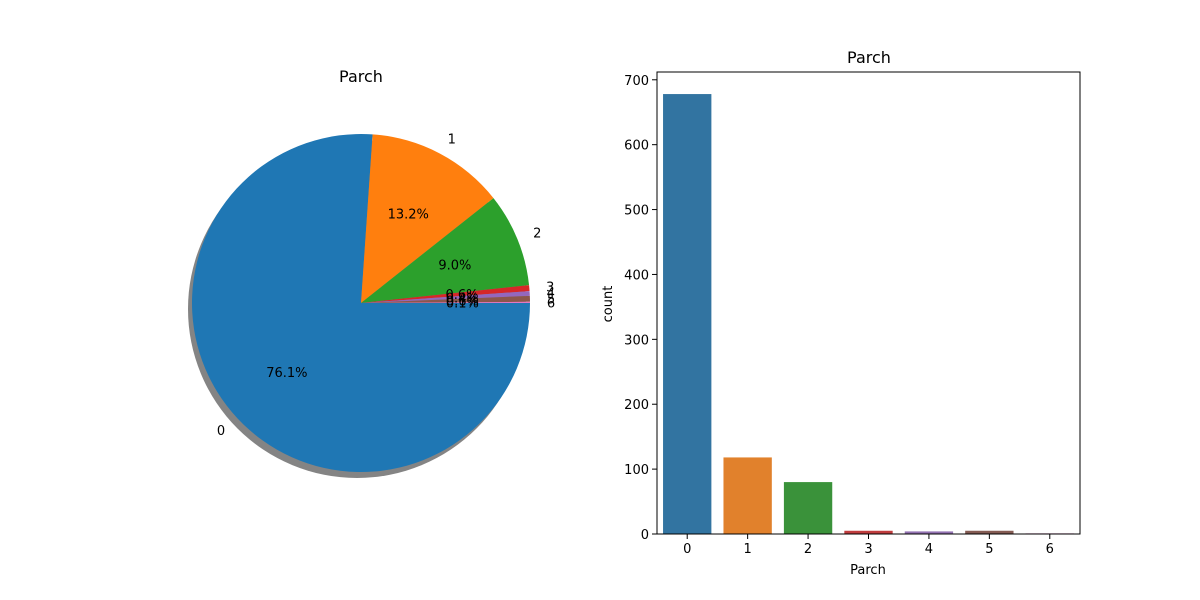 The height and width of the screenshot is (600, 1200). Describe the element at coordinates (636, 405) in the screenshot. I see `y-tick-label-200: 200` at that location.